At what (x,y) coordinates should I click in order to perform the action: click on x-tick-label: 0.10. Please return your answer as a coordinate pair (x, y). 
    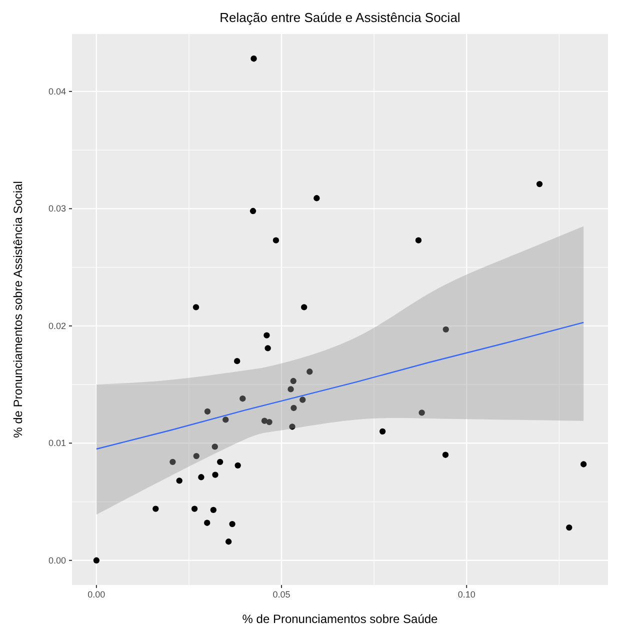
    Looking at the image, I should click on (467, 594).